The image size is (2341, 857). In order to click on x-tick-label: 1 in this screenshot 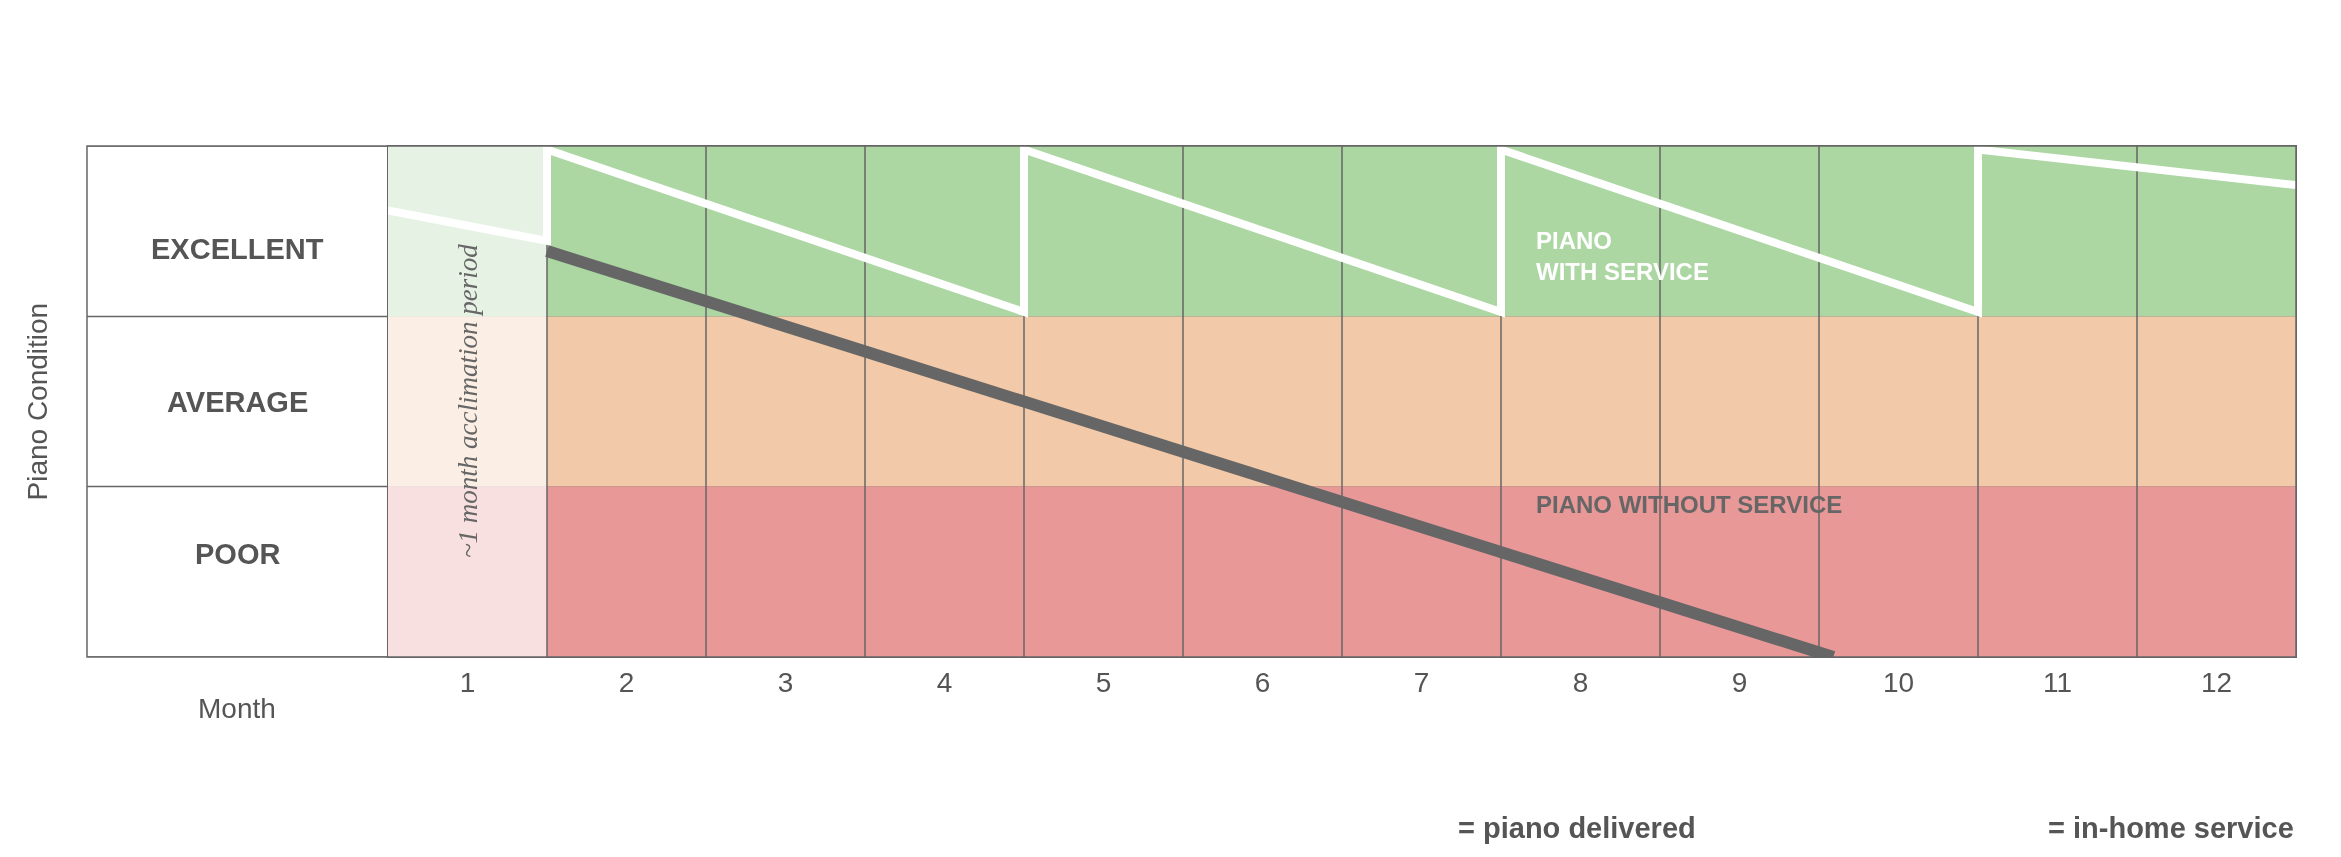, I will do `click(467, 682)`.